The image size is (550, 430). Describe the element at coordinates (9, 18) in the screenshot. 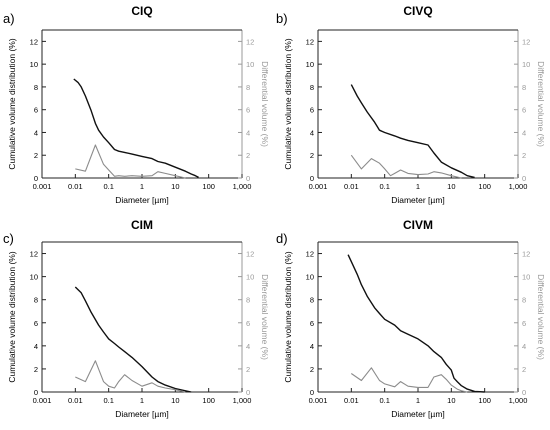

I see `panel-letter: a)` at that location.